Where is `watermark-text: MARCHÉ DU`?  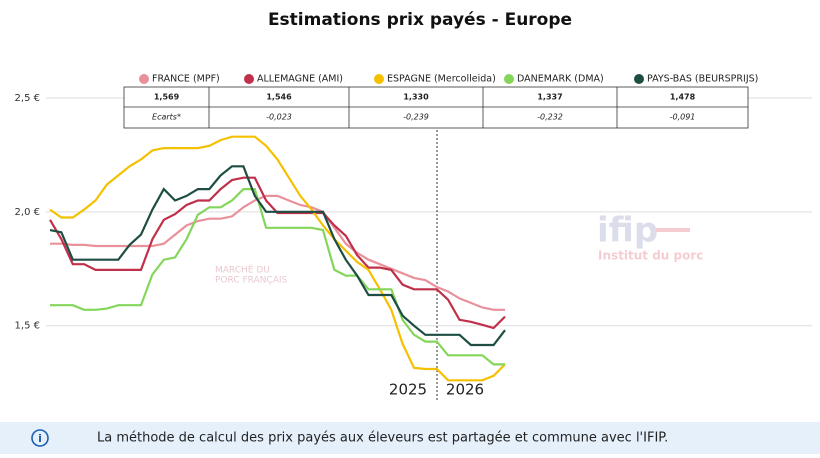
watermark-text: MARCHÉ DU is located at coordinates (242, 270).